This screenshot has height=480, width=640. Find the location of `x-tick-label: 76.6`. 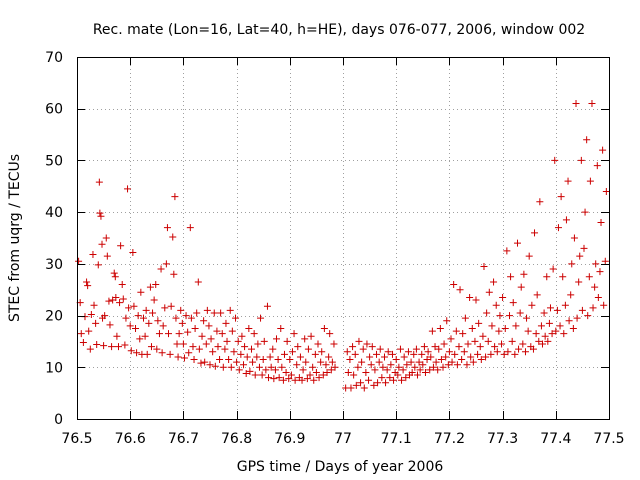

x-tick-label: 76.6 is located at coordinates (130, 439).